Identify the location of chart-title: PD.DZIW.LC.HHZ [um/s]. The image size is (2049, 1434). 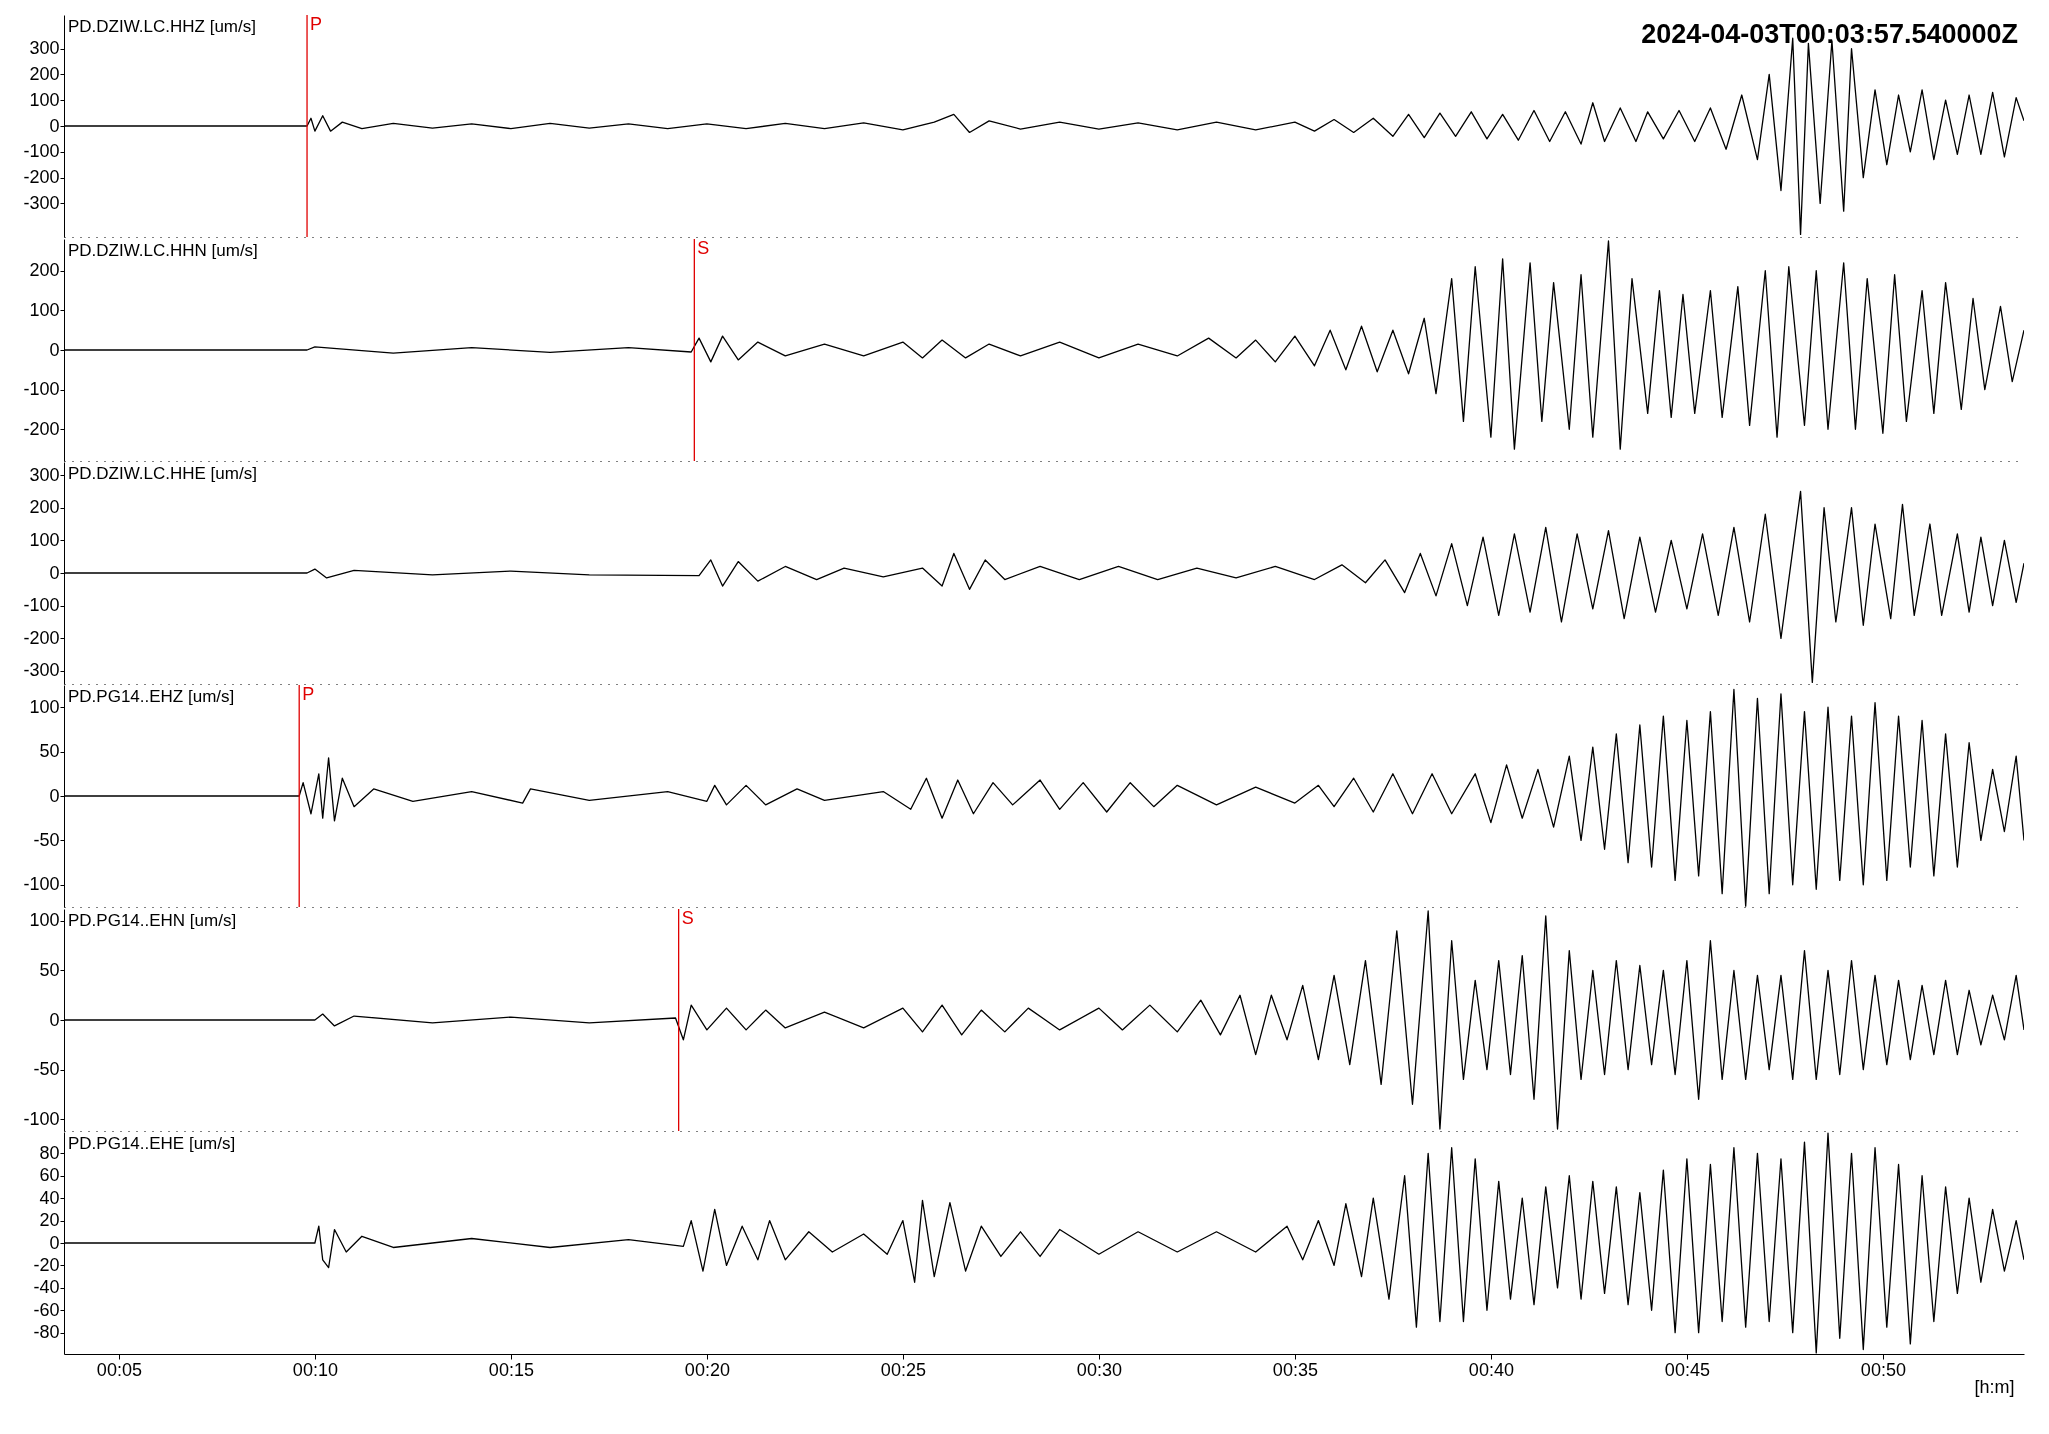
(162, 26).